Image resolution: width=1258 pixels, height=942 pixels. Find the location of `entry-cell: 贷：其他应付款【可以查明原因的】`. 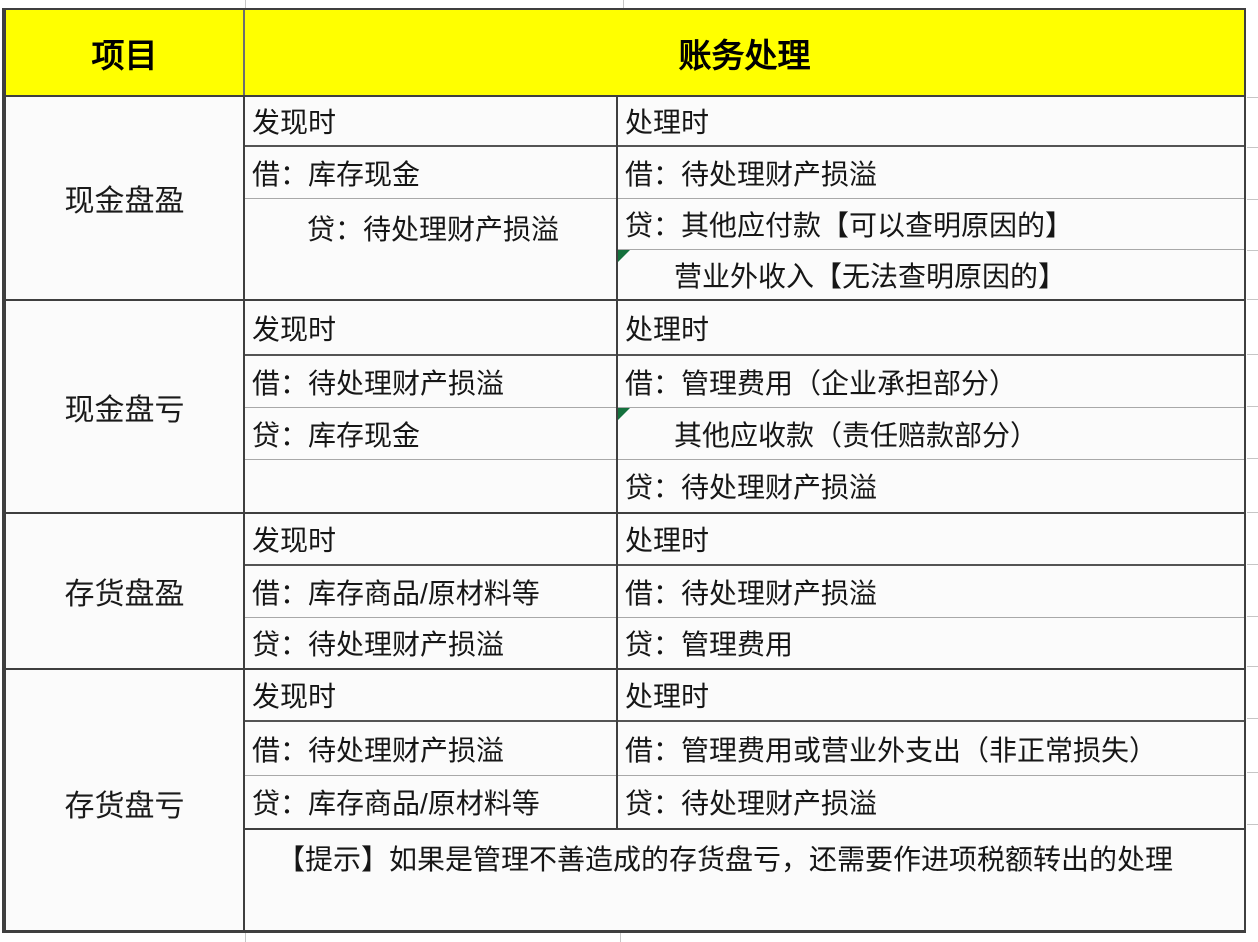

entry-cell: 贷：其他应付款【可以查明原因的】 is located at coordinates (931, 224).